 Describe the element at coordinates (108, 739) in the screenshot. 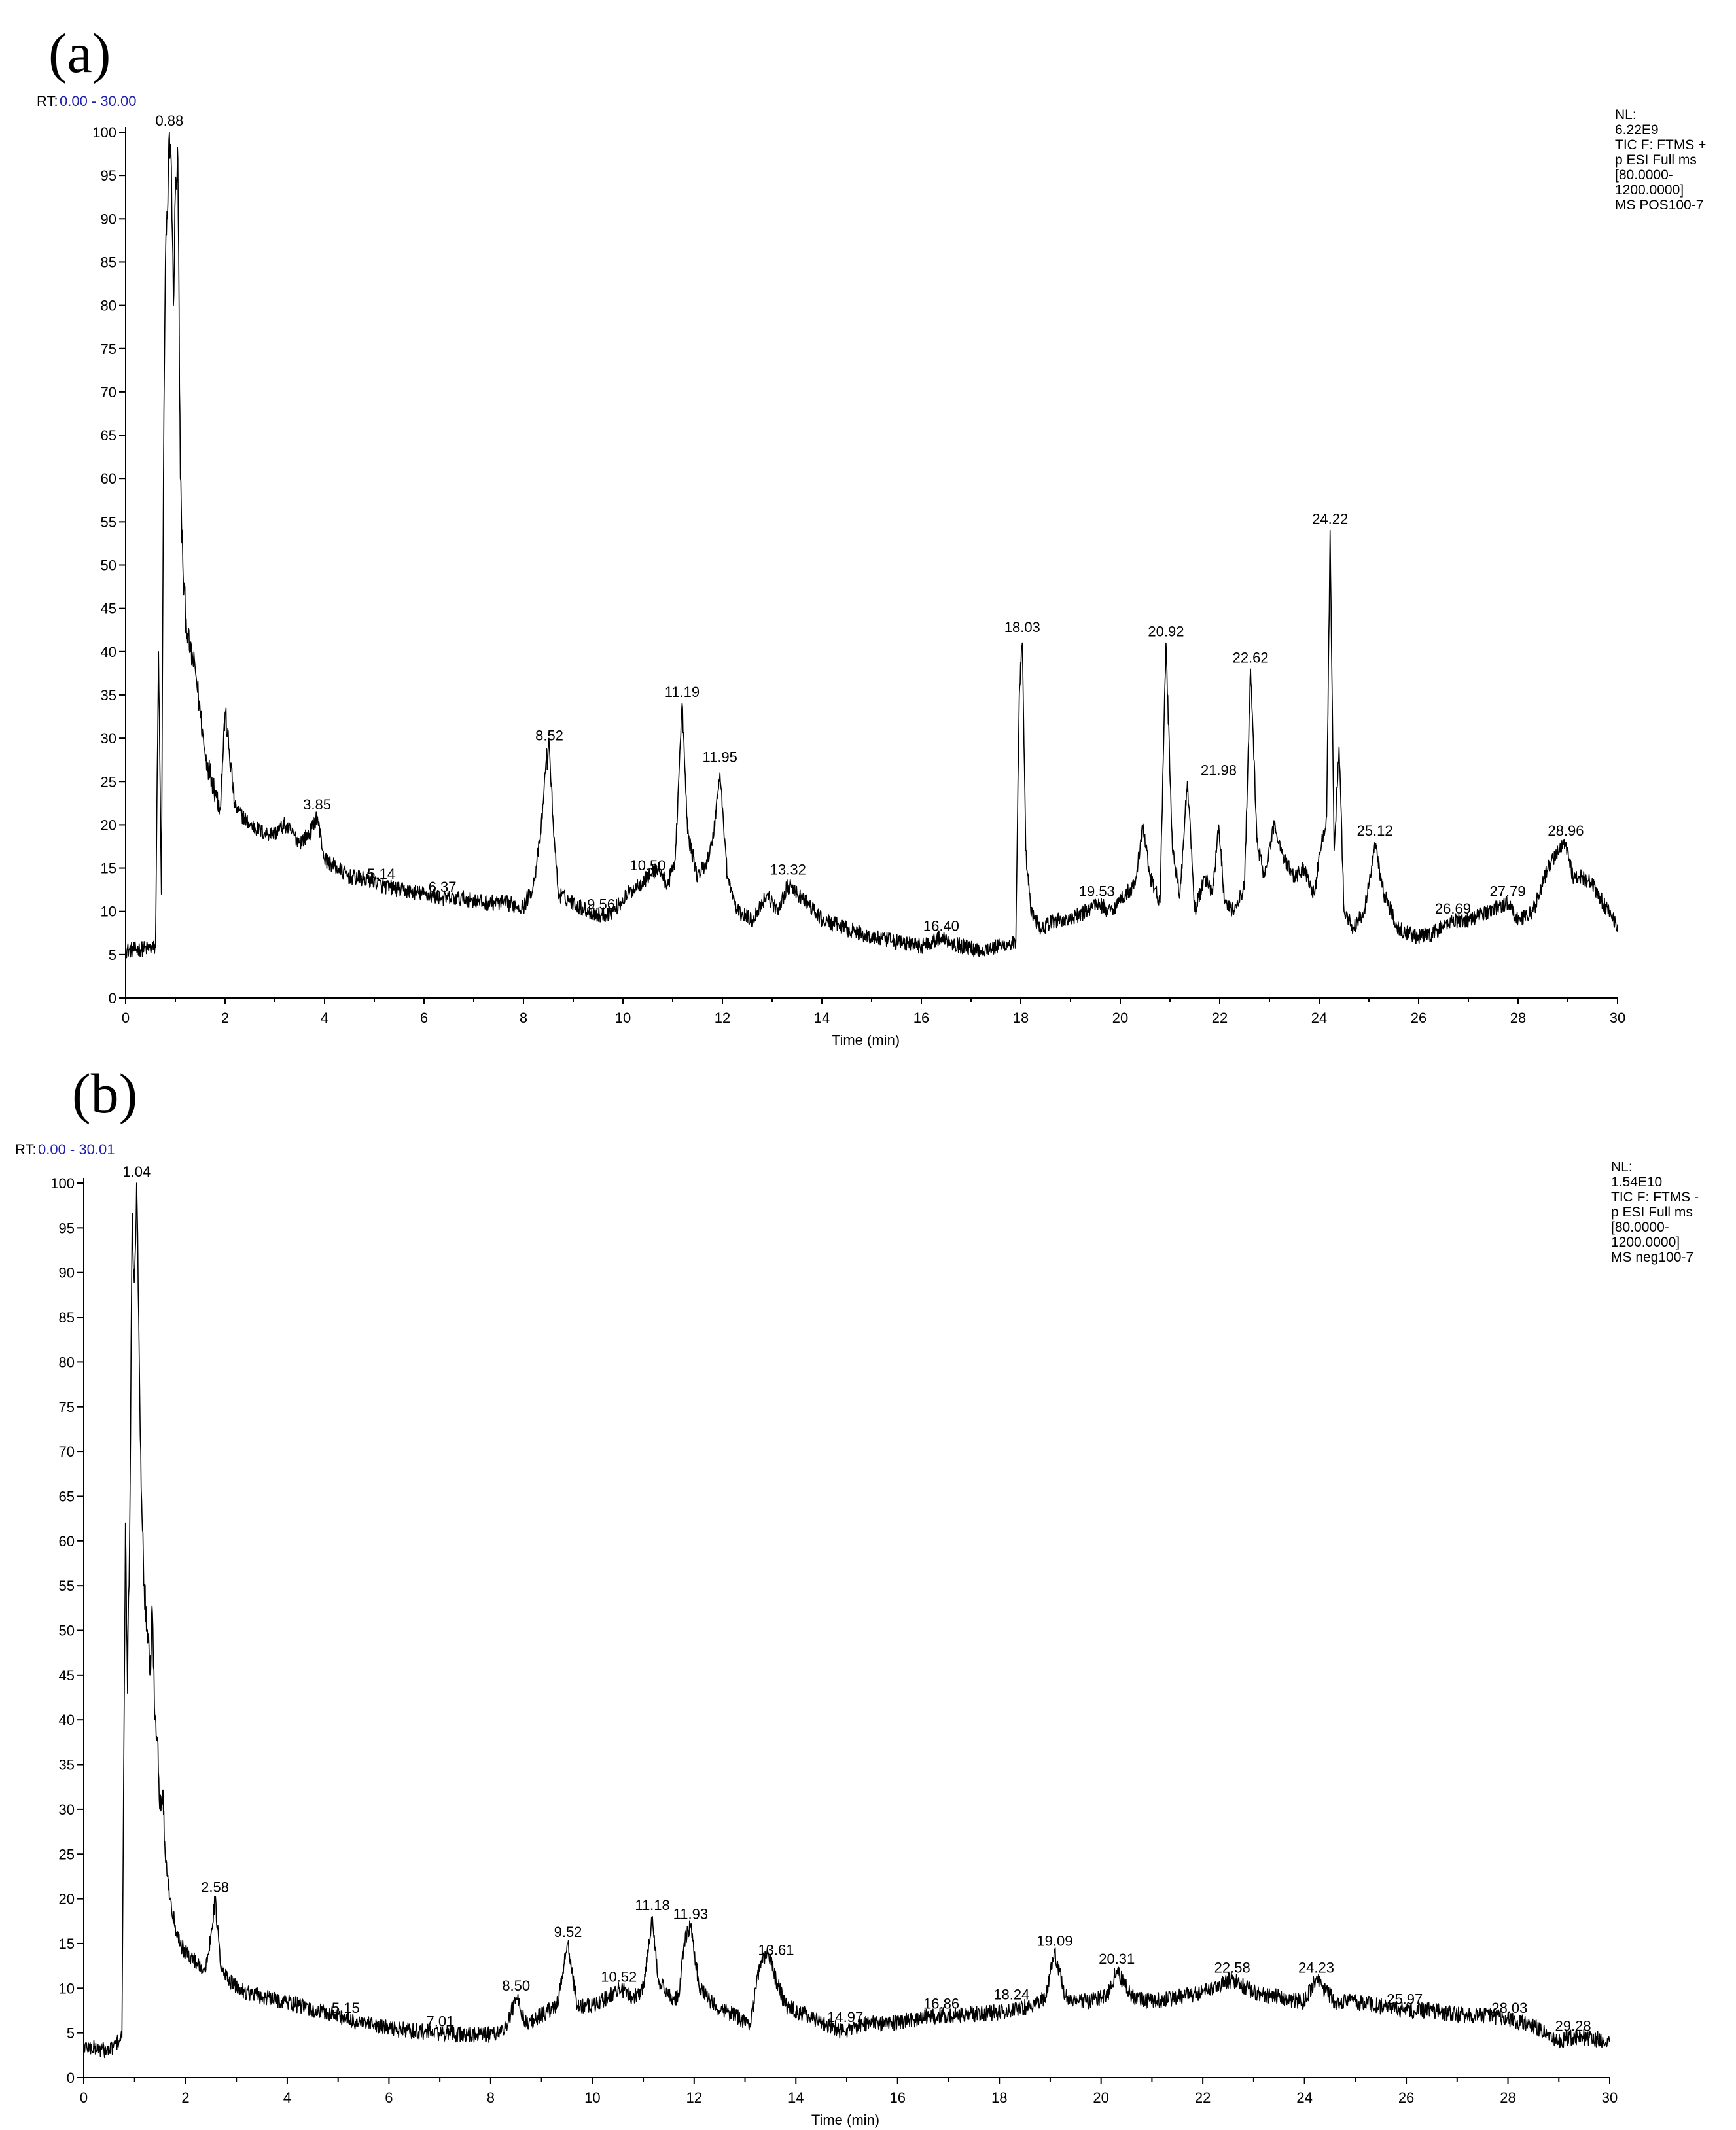

I see `y-tick-label: 30` at that location.